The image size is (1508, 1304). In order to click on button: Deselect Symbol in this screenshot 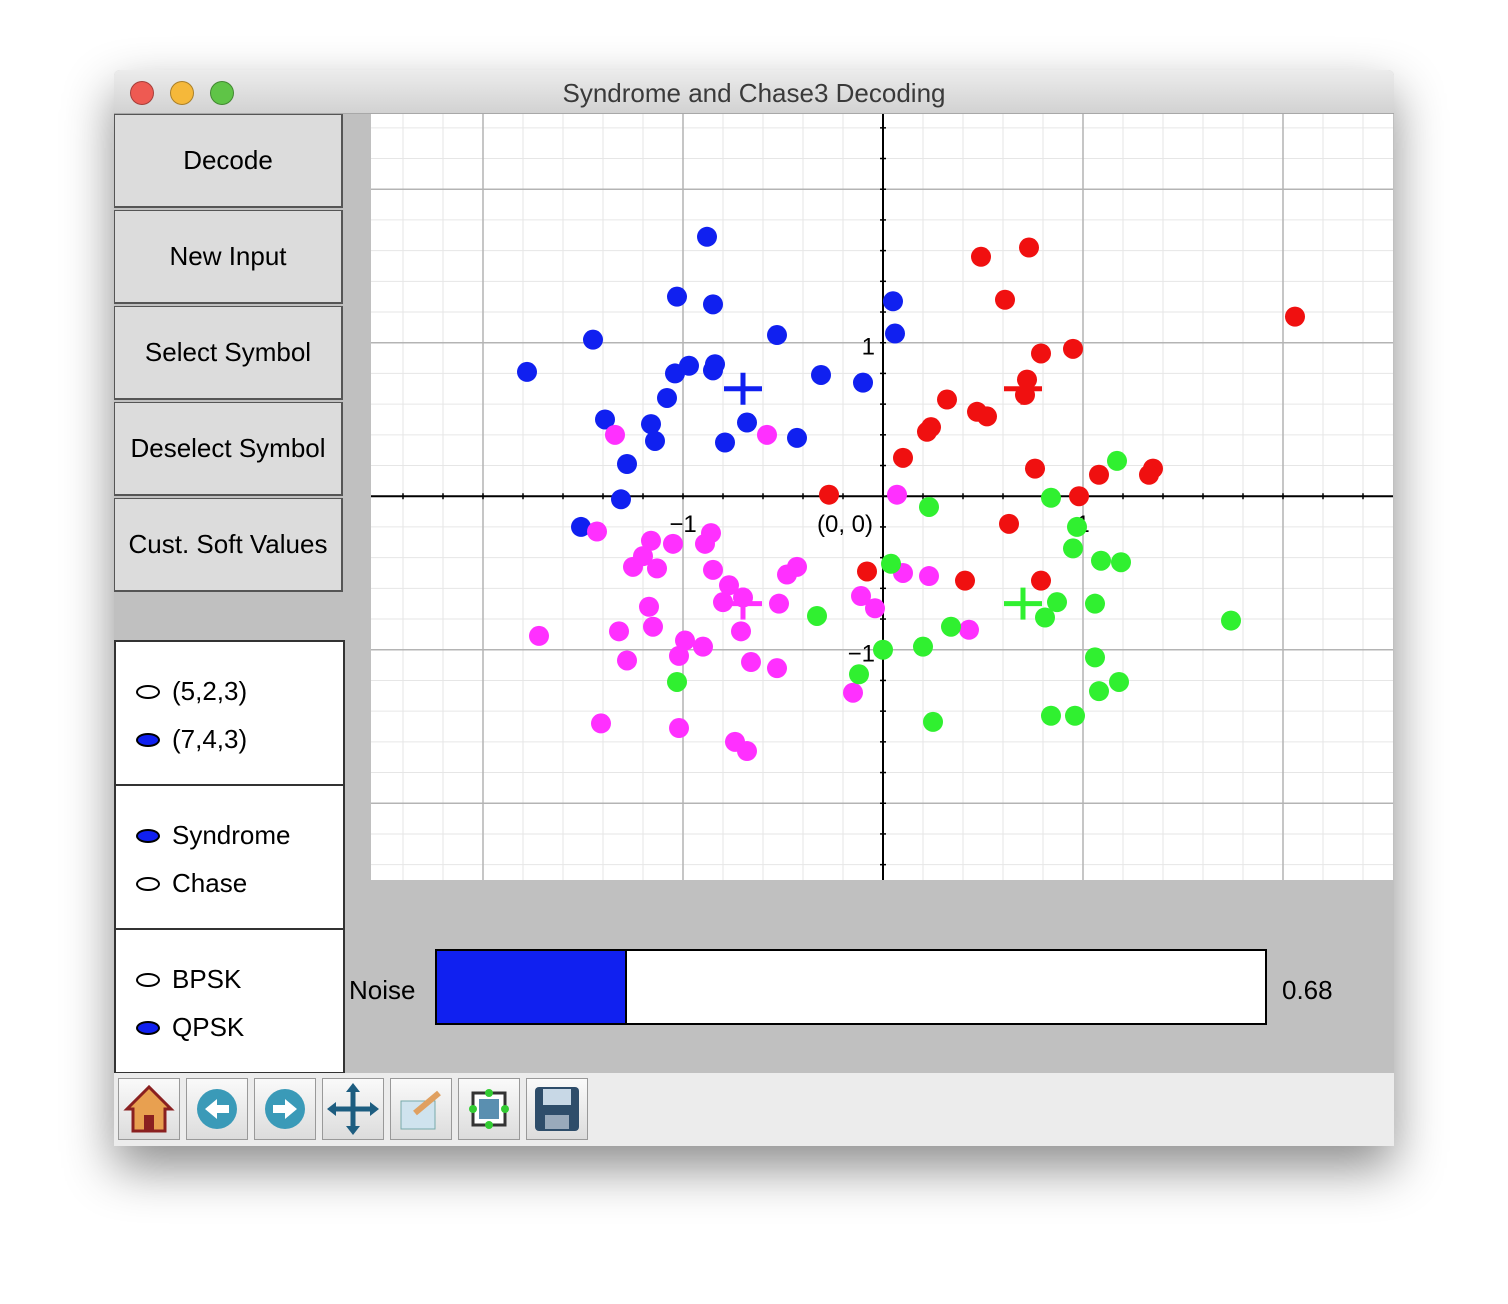, I will do `click(228, 449)`.